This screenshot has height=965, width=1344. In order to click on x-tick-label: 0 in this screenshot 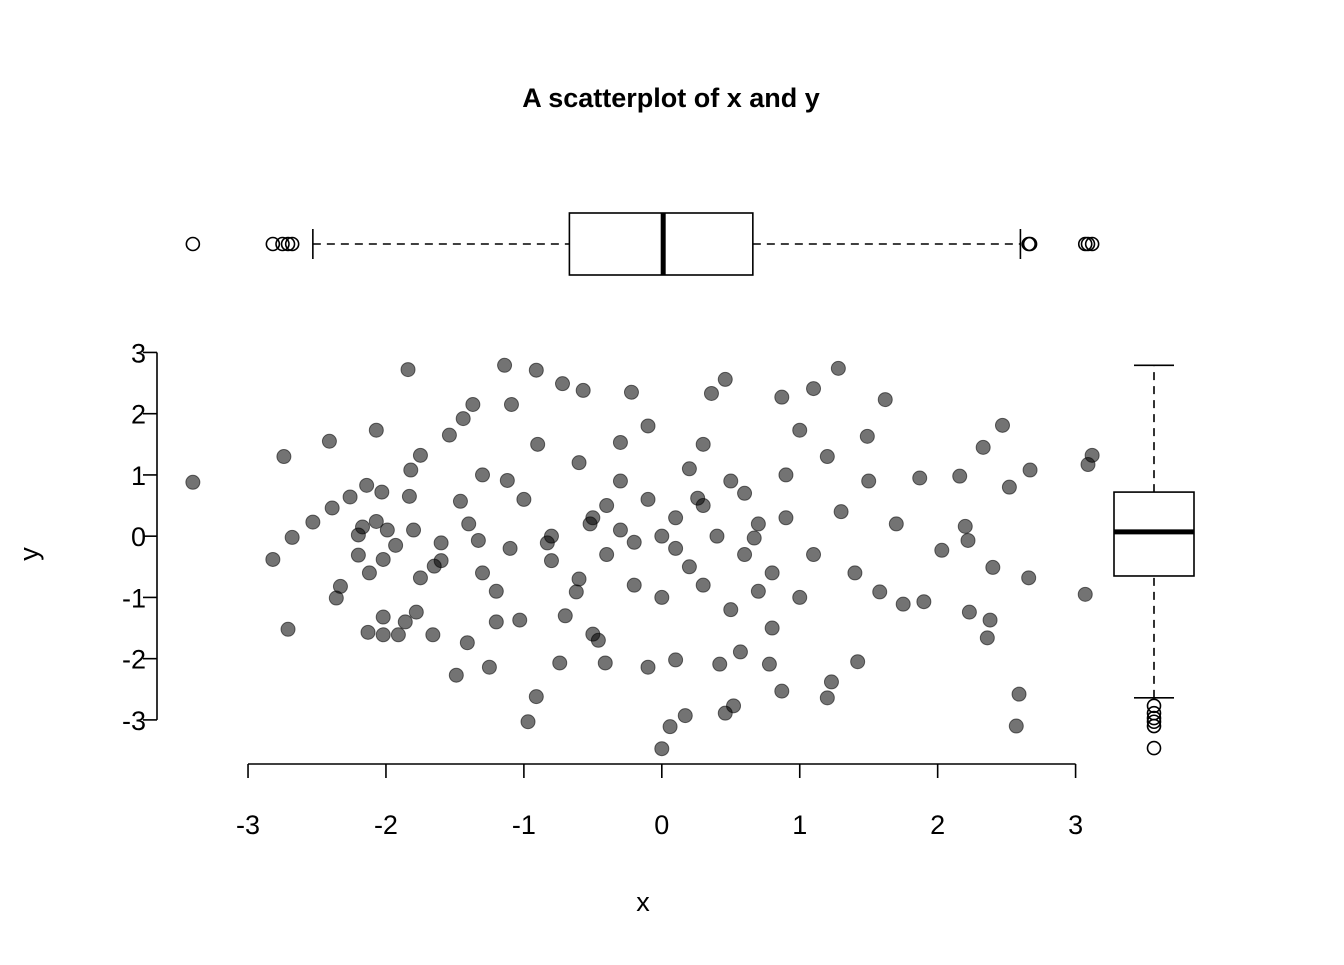, I will do `click(661, 825)`.